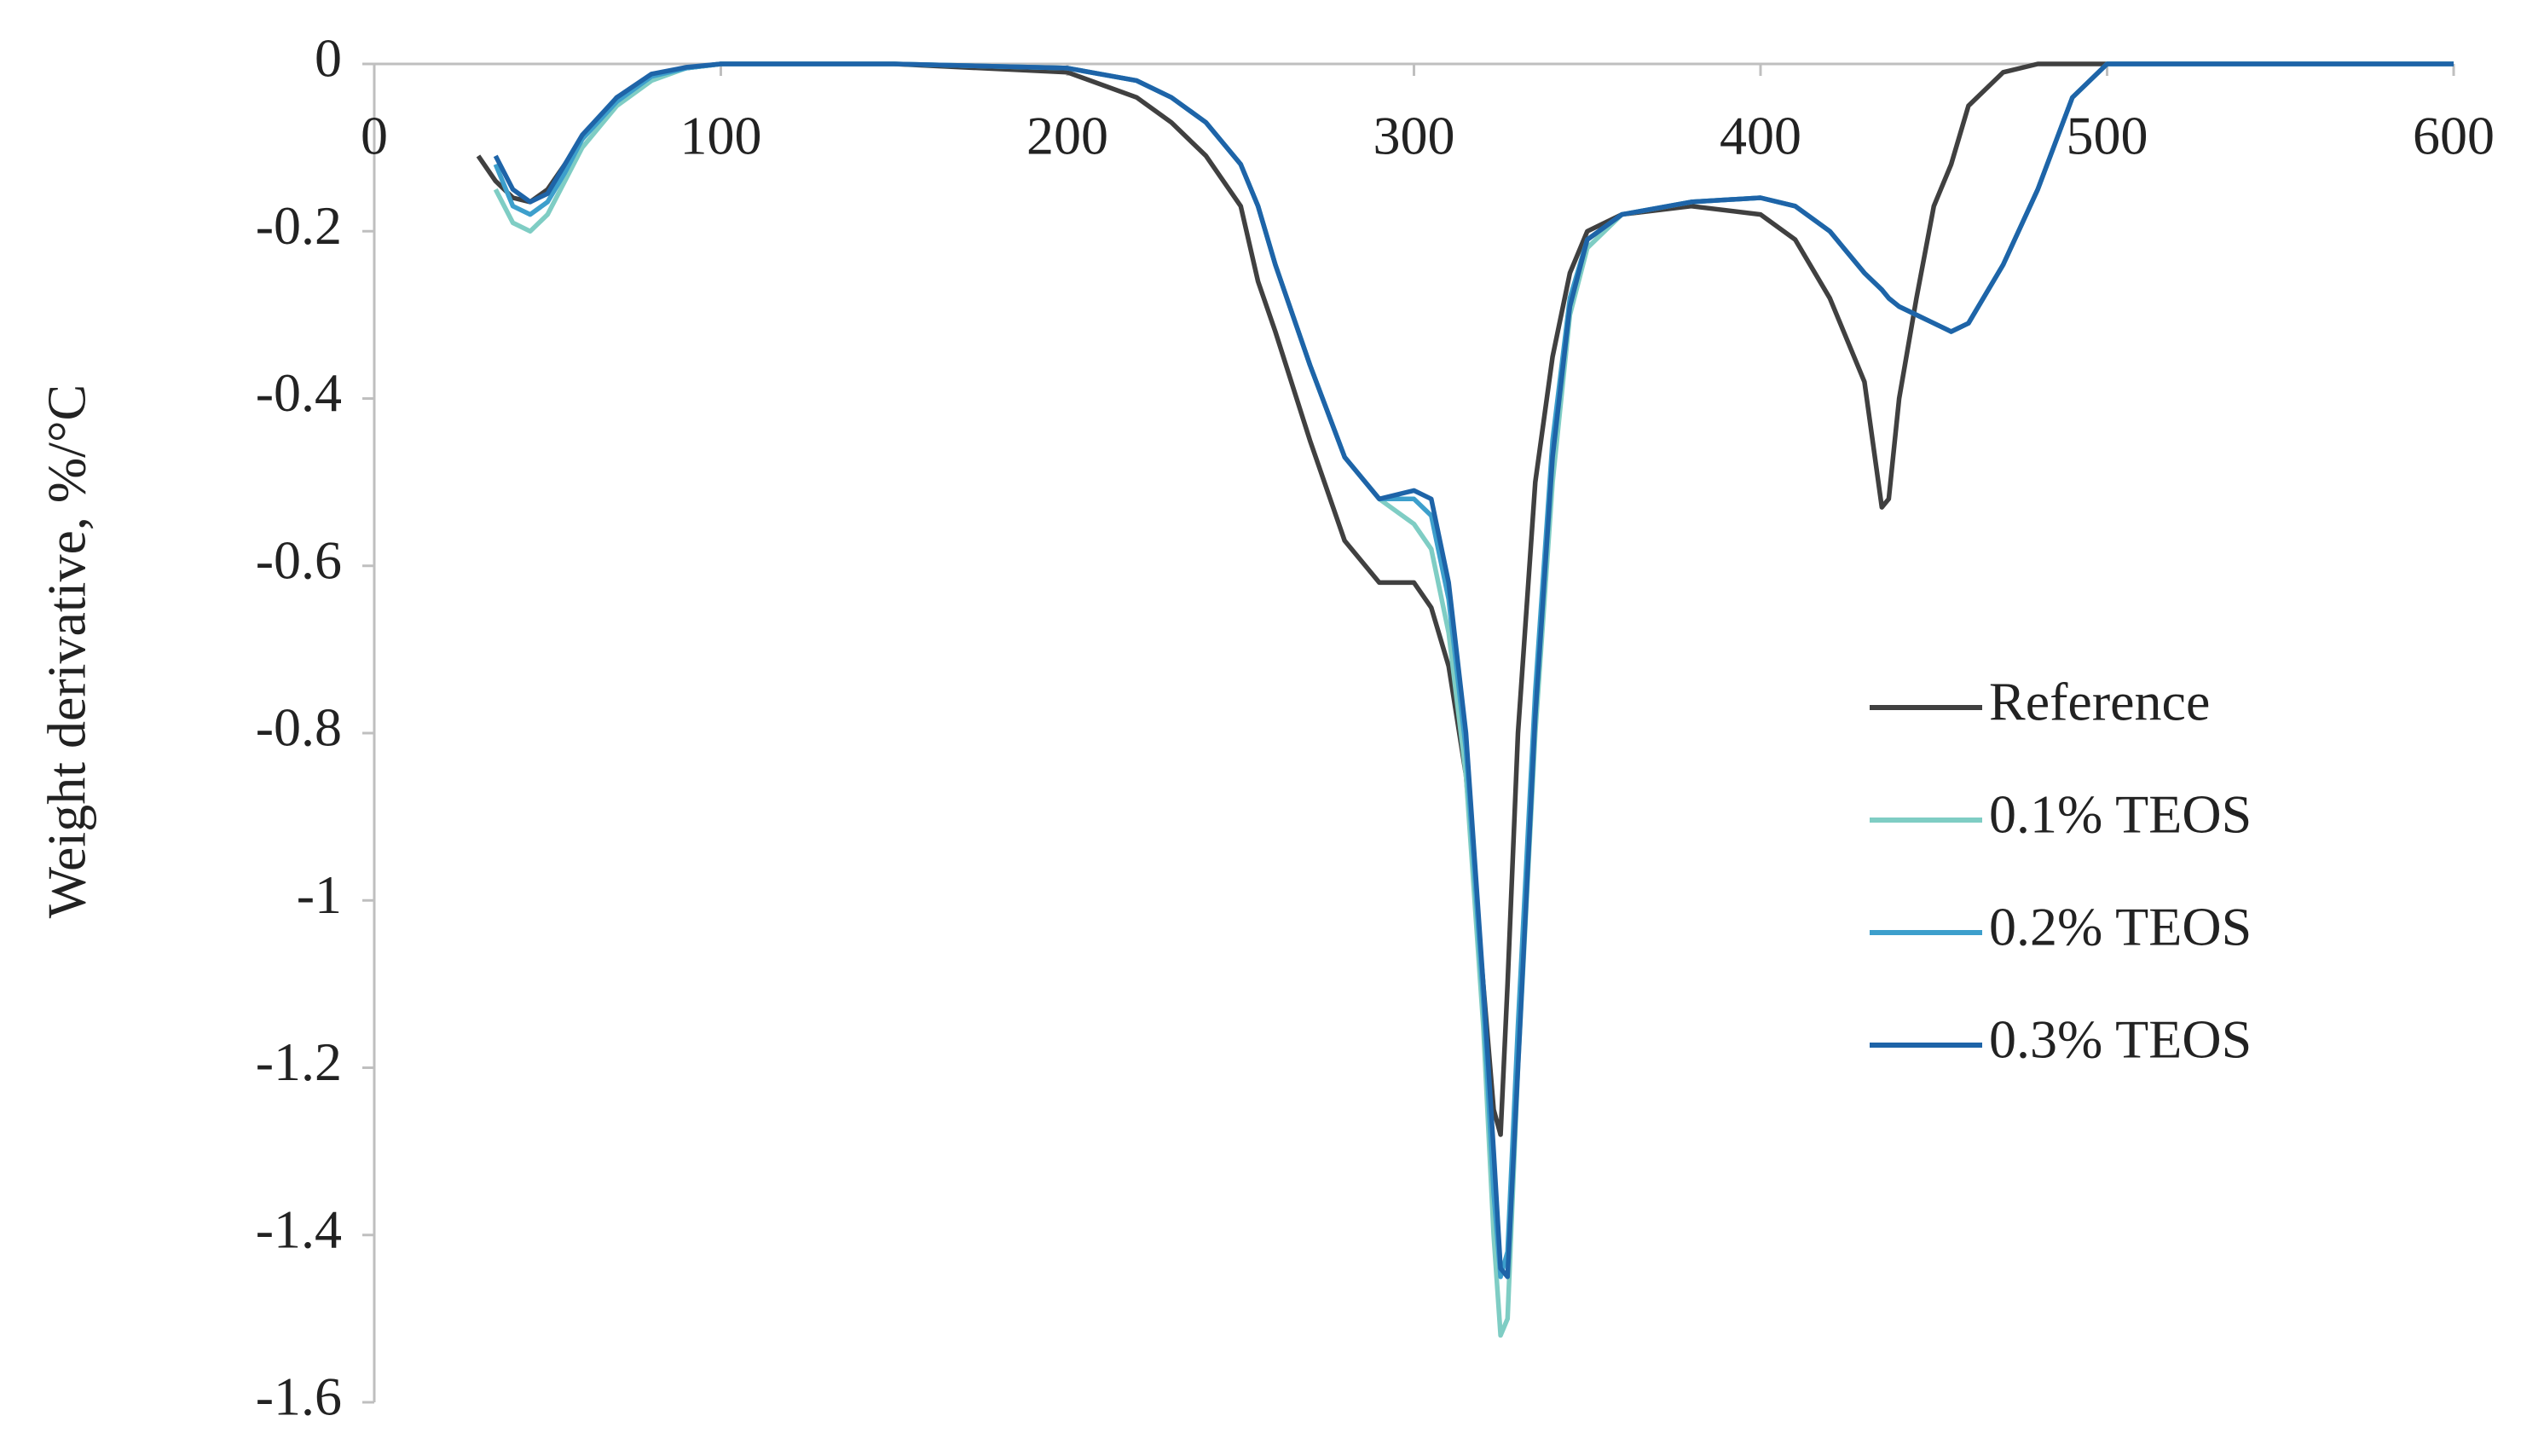  I want to click on y-tick-label: 0, so click(328, 58).